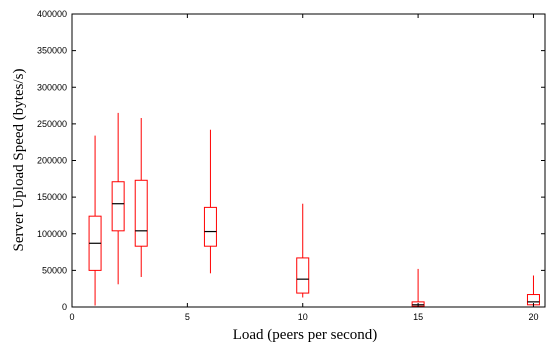  Describe the element at coordinates (52, 87) in the screenshot. I see `y-tick-label: 300000` at that location.